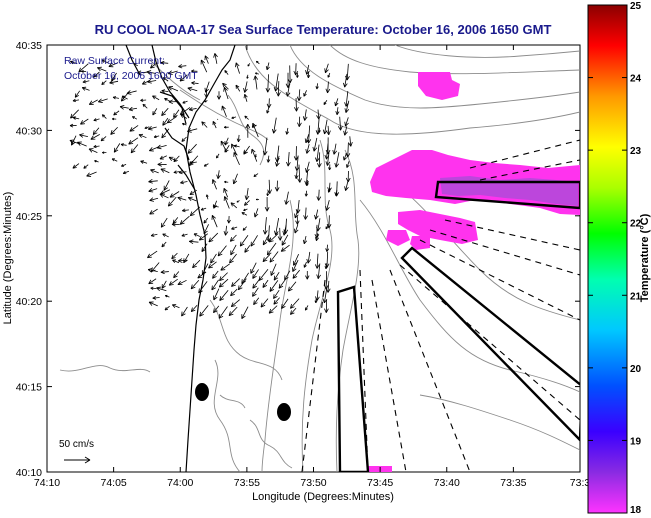 The image size is (651, 518). I want to click on x-tick-label: 74:05, so click(113, 483).